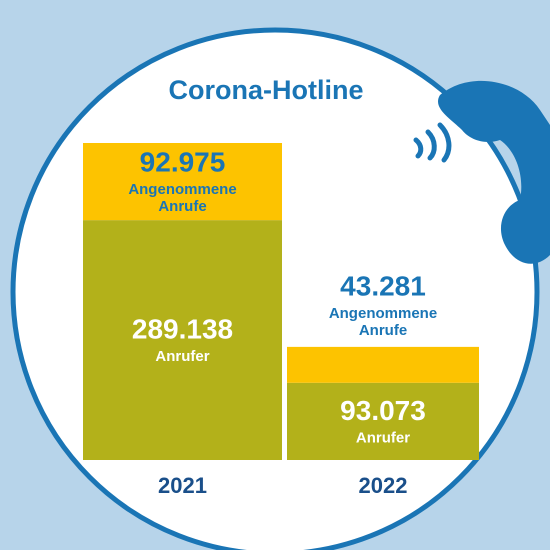 Image resolution: width=550 pixels, height=550 pixels. What do you see at coordinates (182, 485) in the screenshot?
I see `x-tick-label: 2021` at bounding box center [182, 485].